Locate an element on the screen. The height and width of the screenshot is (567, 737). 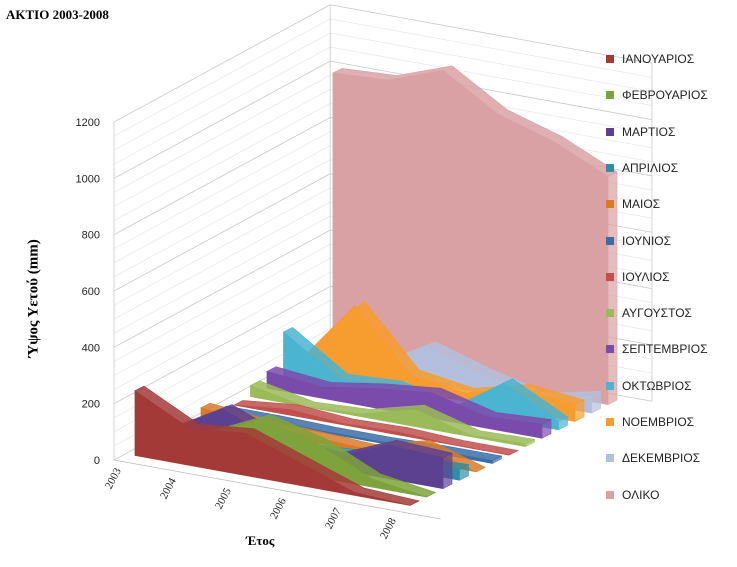
legend-label: ΑΠΡΙΛΙΟΣ is located at coordinates (650, 167).